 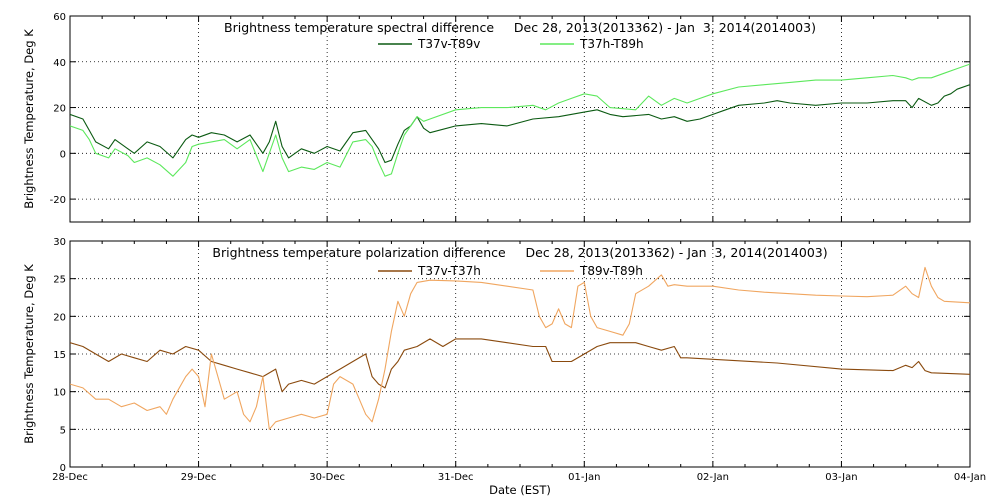 I want to click on legend-label: T37h-T89h, so click(x=611, y=44).